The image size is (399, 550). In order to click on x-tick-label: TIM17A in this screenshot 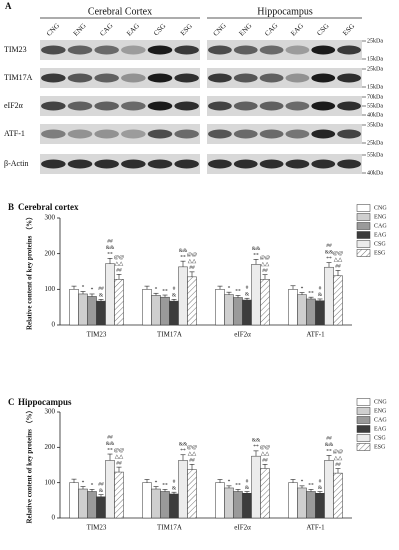, I will do `click(169, 528)`.